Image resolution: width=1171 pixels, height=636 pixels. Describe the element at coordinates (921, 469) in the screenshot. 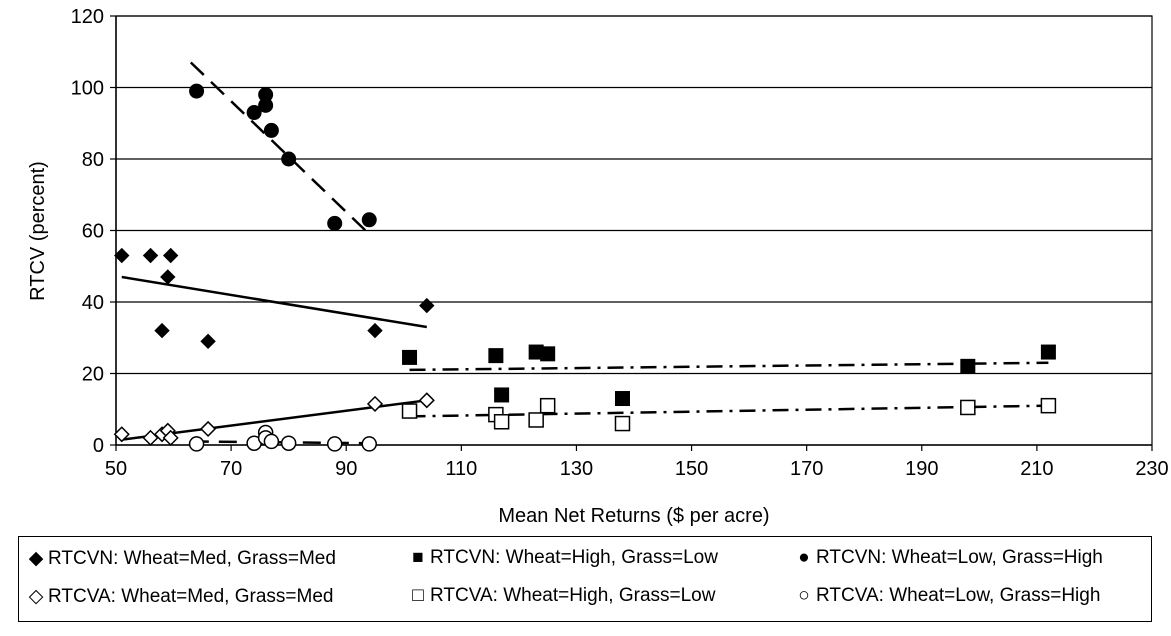

I see `x-tick-label: 190` at that location.